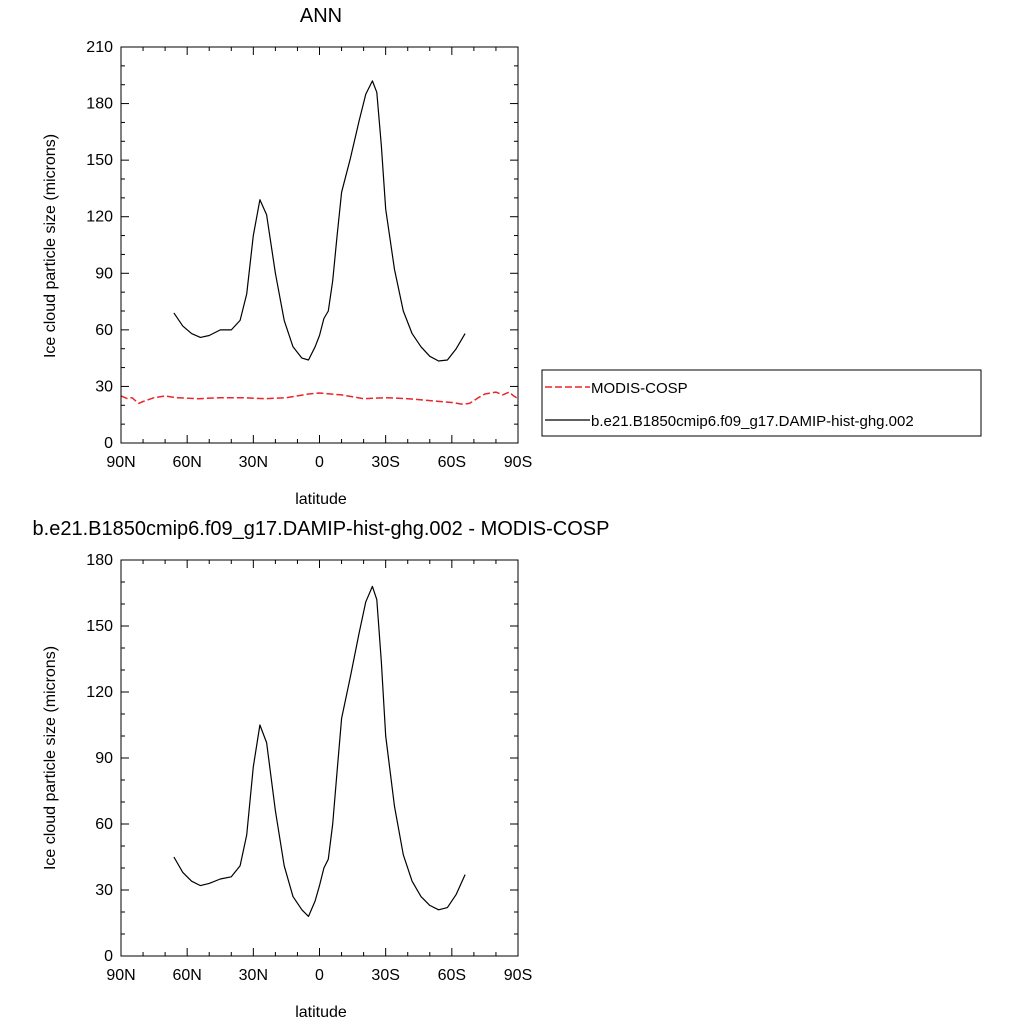 The height and width of the screenshot is (1024, 1024). I want to click on bottom-x-tick-label: 90S, so click(518, 975).